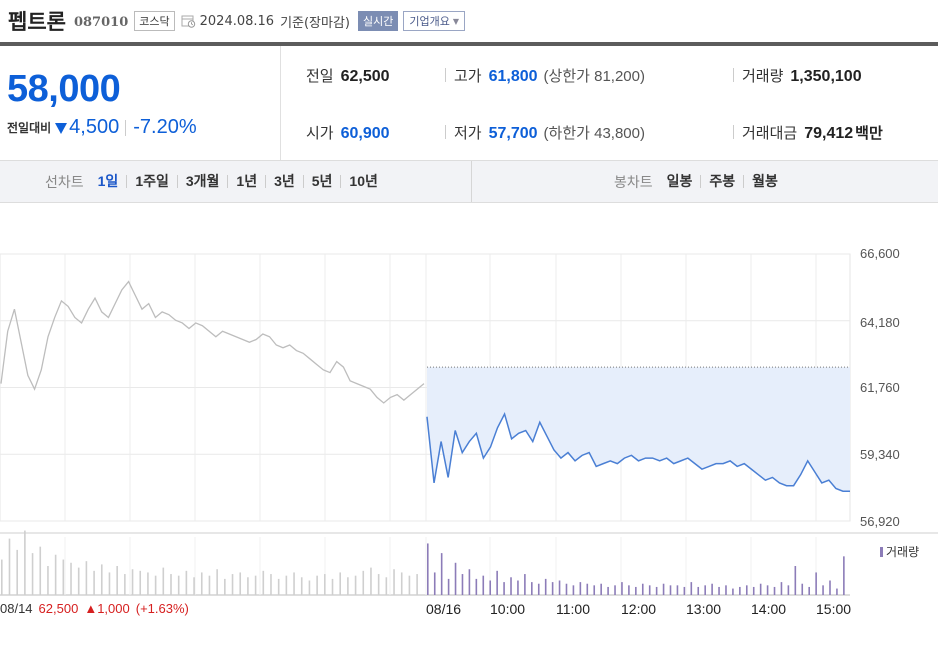  I want to click on tab-weekly-candle: 주봉, so click(721, 181).